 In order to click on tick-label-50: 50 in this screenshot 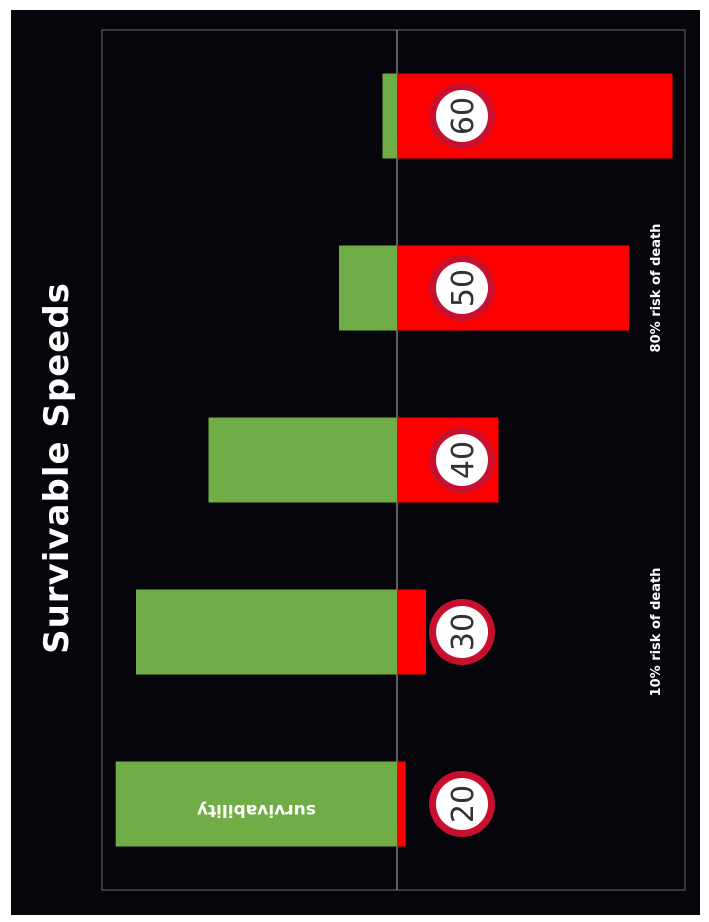, I will do `click(463, 288)`.